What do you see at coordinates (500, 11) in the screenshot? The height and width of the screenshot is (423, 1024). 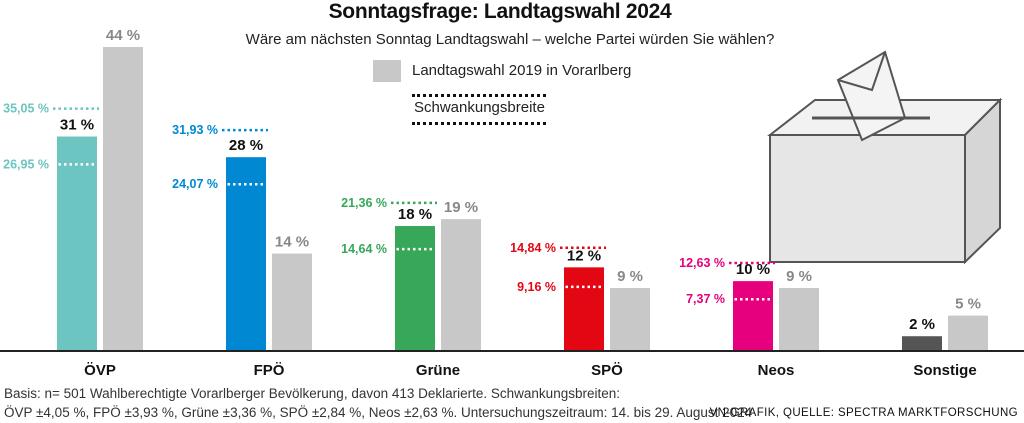 I see `chart-title: Sonntagsfrage: Landtagswahl 2024` at bounding box center [500, 11].